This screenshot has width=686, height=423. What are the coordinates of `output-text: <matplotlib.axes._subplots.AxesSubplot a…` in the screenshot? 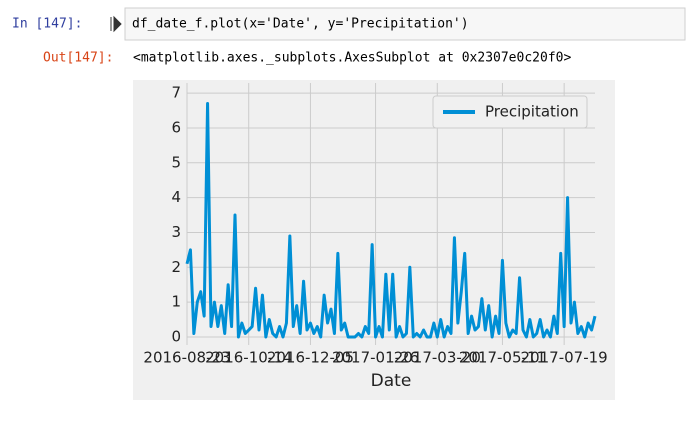 It's located at (352, 58).